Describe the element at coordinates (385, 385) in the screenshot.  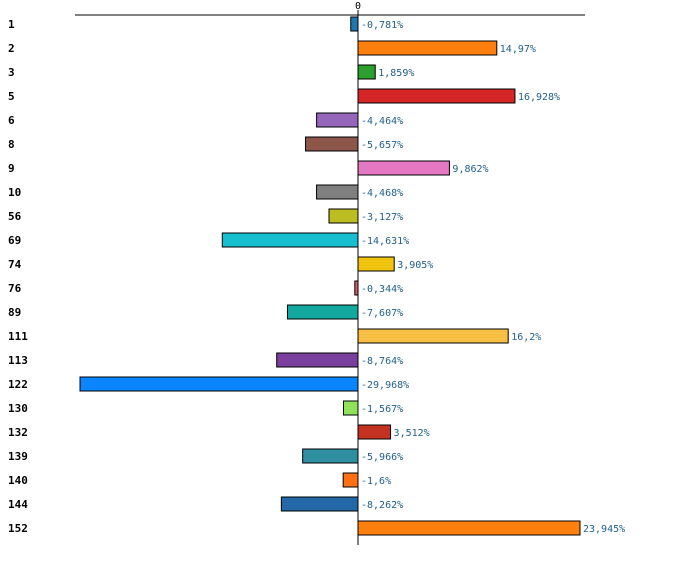
I see `value-label: -29,968%` at that location.